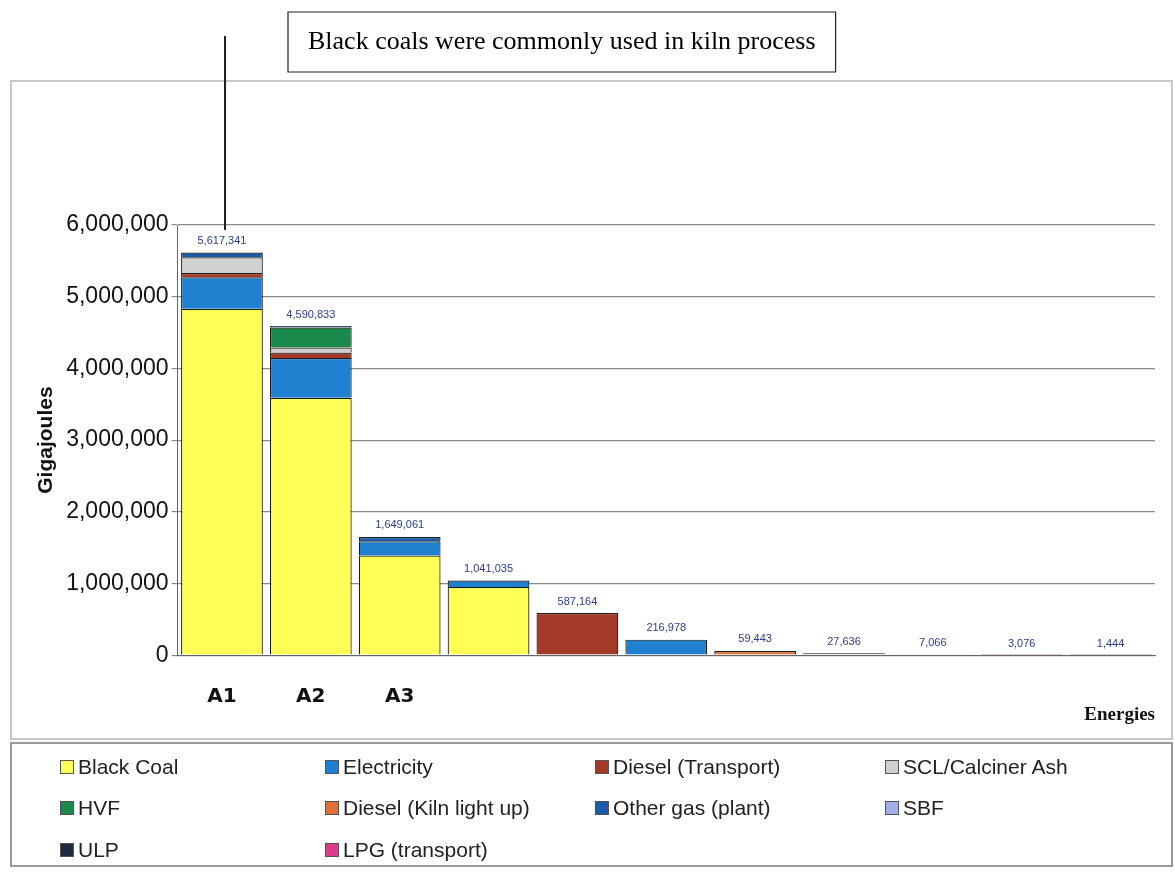 The width and height of the screenshot is (1175, 883). What do you see at coordinates (415, 850) in the screenshot?
I see `legend-label: LPG (transport)` at bounding box center [415, 850].